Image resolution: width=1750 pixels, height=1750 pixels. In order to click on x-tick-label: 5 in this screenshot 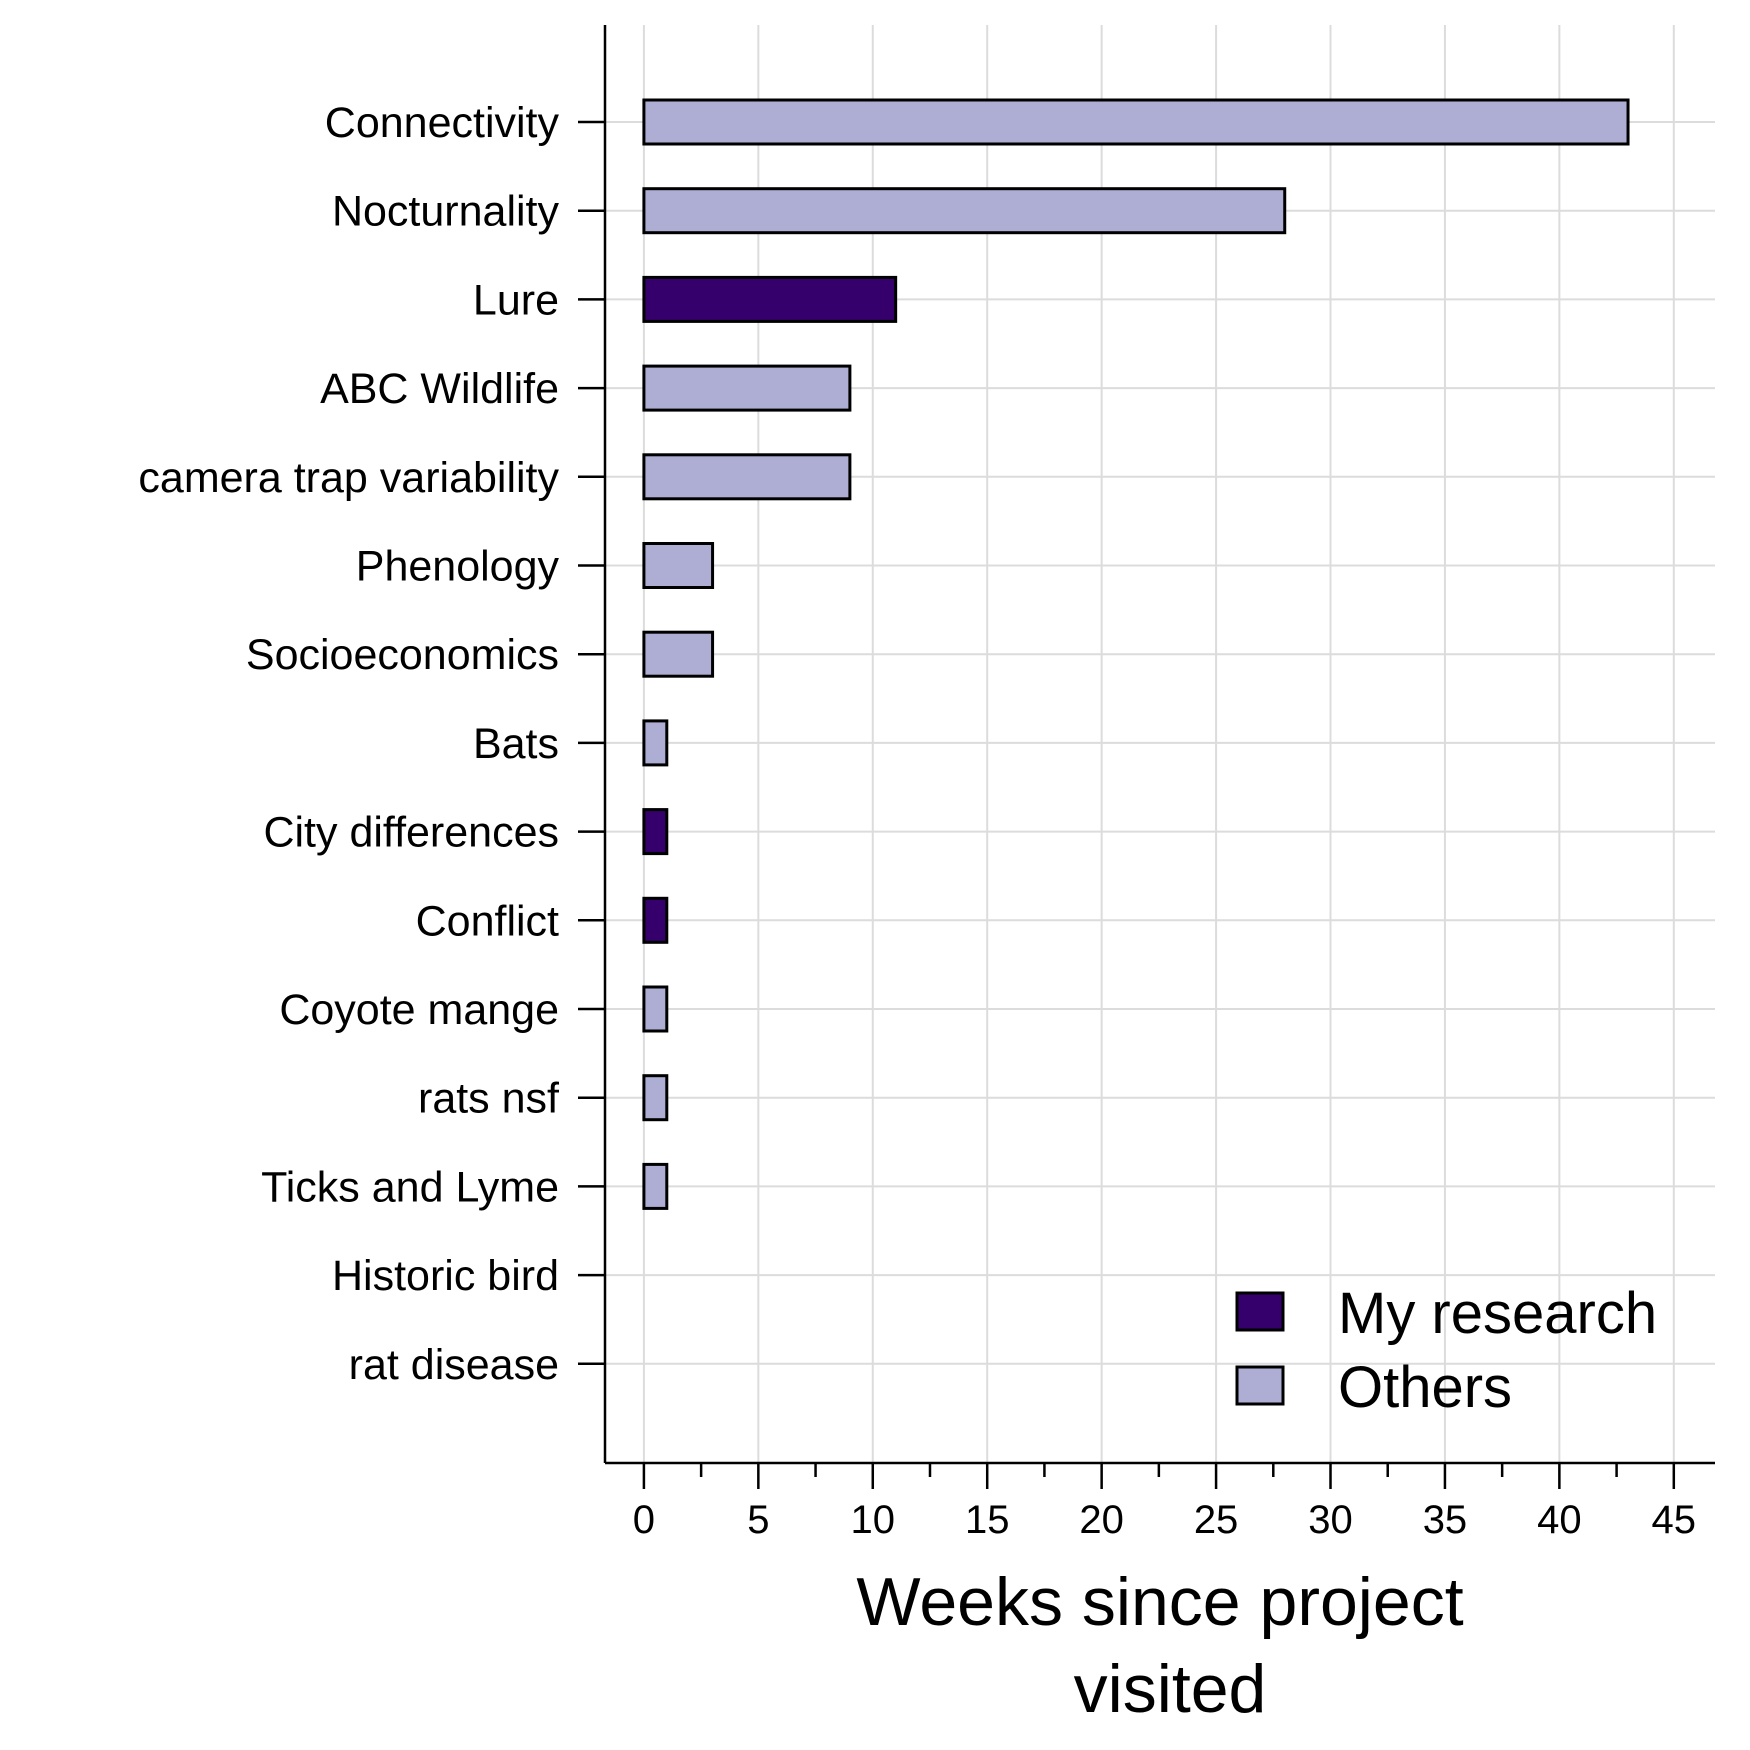, I will do `click(758, 1520)`.